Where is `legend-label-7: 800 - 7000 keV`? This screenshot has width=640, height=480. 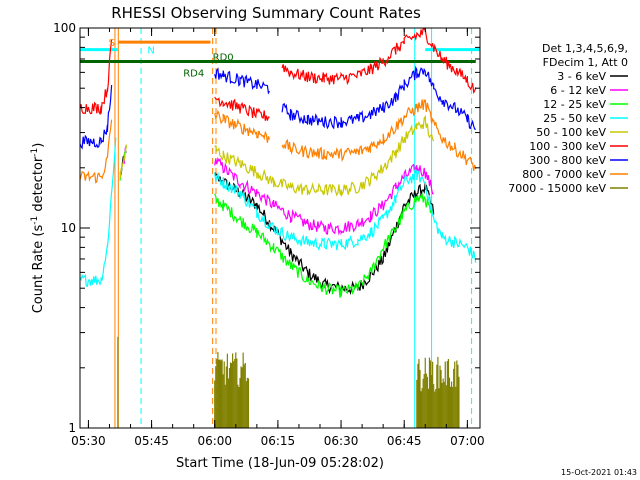 legend-label-7: 800 - 7000 keV is located at coordinates (564, 174).